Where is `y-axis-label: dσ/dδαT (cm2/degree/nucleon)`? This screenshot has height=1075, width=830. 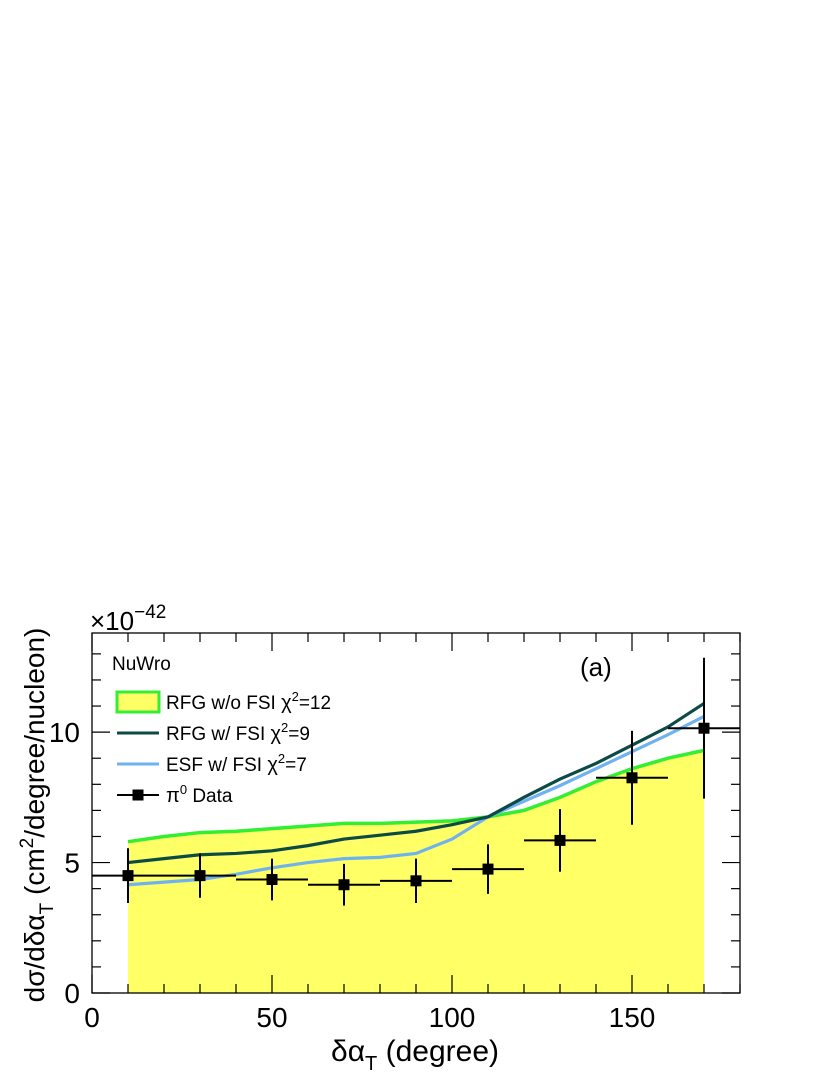
y-axis-label: dσ/dδαT (cm2/degree/nucleon) is located at coordinates (37, 815).